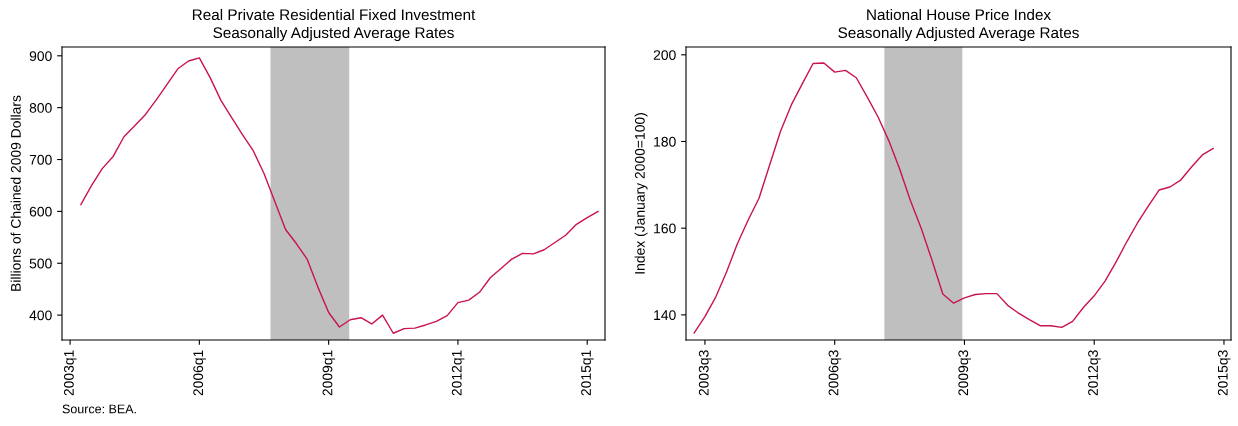 The height and width of the screenshot is (426, 1238). I want to click on y-tick-label: 160, so click(665, 228).